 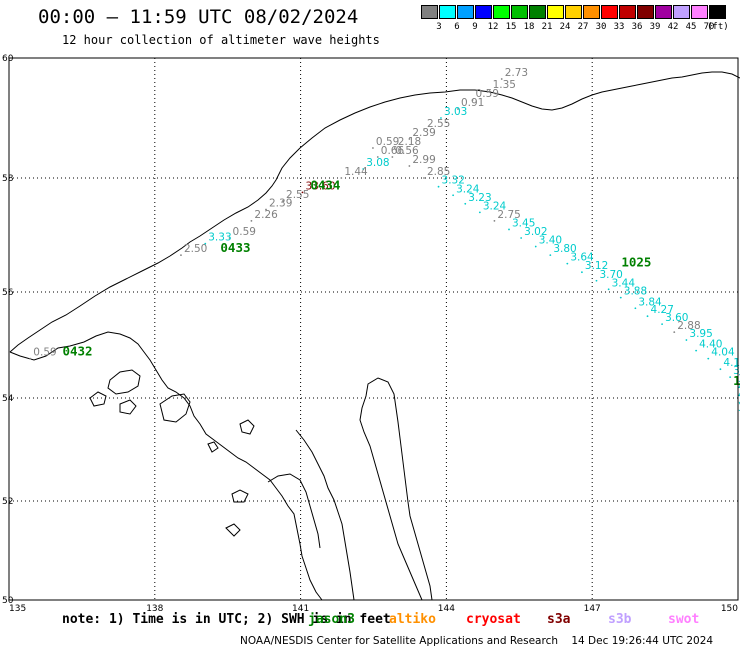 What do you see at coordinates (508, 215) in the screenshot?
I see `observation-label: 2.75` at bounding box center [508, 215].